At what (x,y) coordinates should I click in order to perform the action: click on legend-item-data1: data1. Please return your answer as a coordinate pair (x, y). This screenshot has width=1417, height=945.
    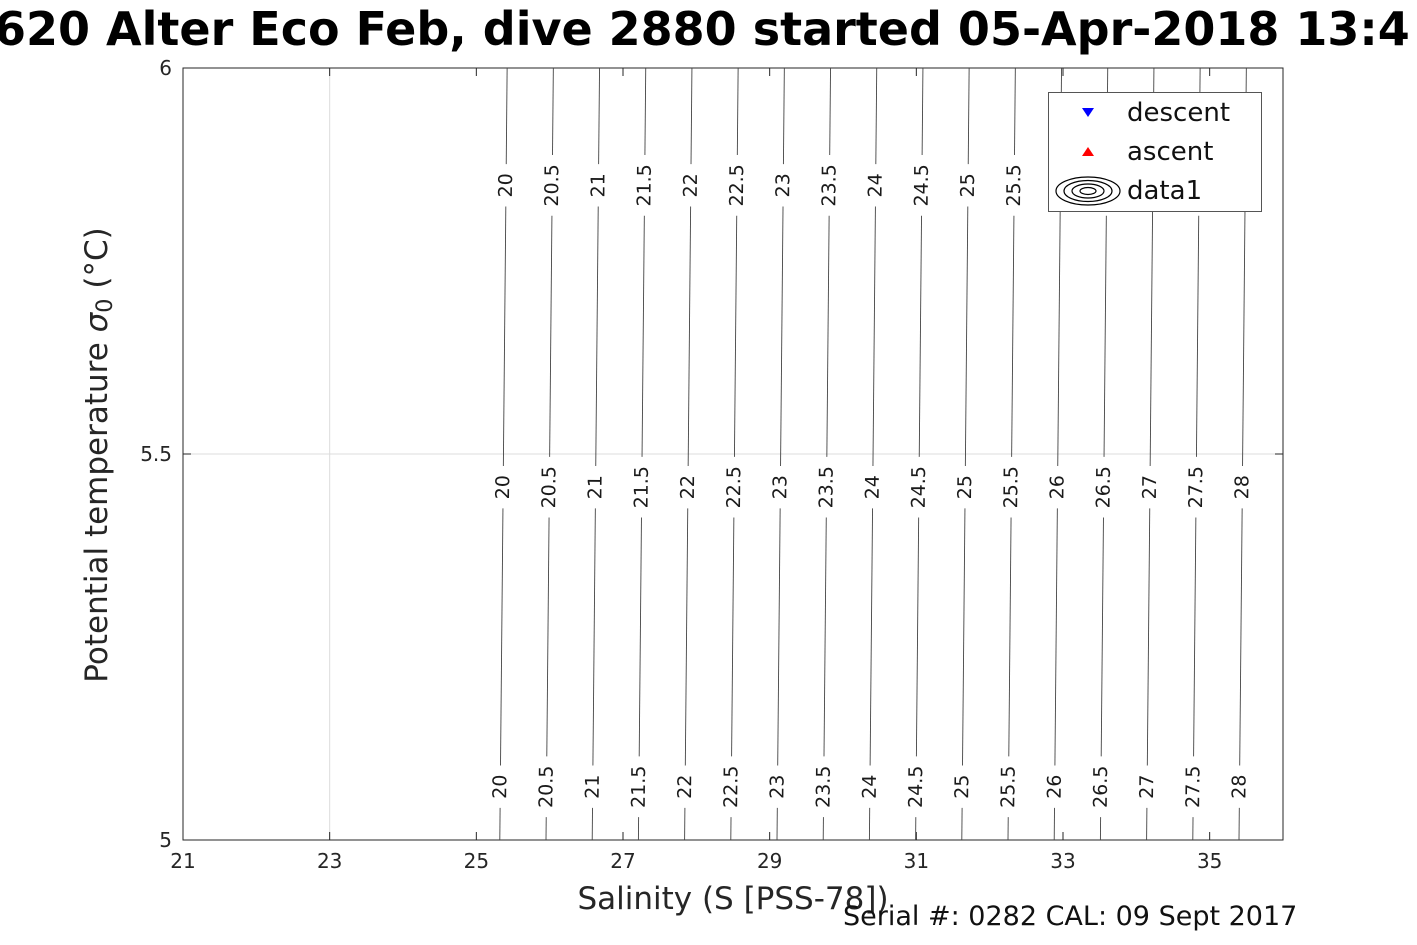
    Looking at the image, I should click on (1155, 191).